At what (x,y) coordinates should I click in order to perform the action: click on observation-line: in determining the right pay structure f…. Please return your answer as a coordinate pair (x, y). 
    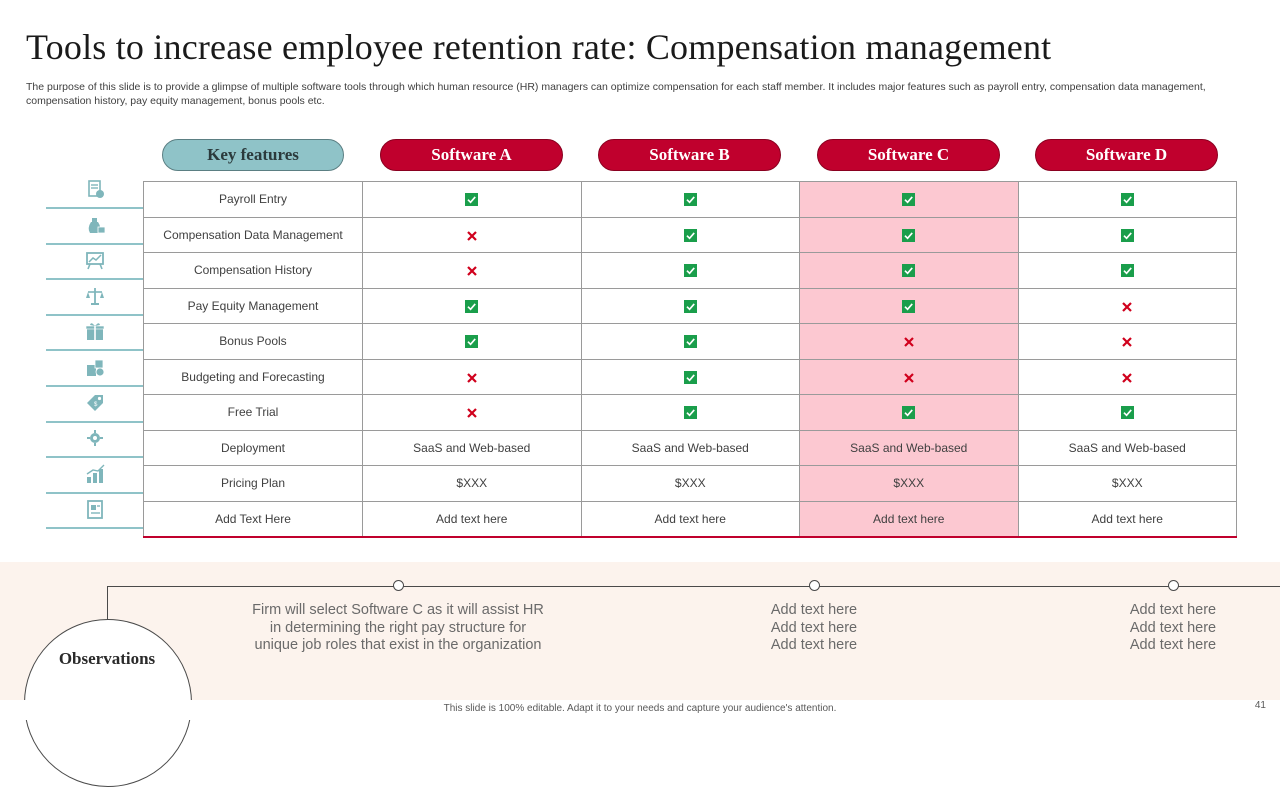
    Looking at the image, I should click on (398, 627).